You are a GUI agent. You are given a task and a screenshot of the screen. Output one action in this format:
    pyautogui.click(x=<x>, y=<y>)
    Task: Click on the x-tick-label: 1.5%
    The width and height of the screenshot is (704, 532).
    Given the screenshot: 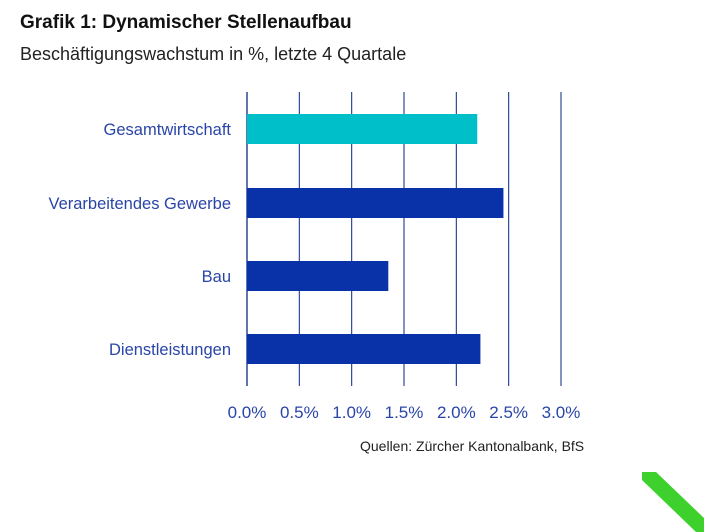 What is the action you would take?
    pyautogui.click(x=404, y=412)
    